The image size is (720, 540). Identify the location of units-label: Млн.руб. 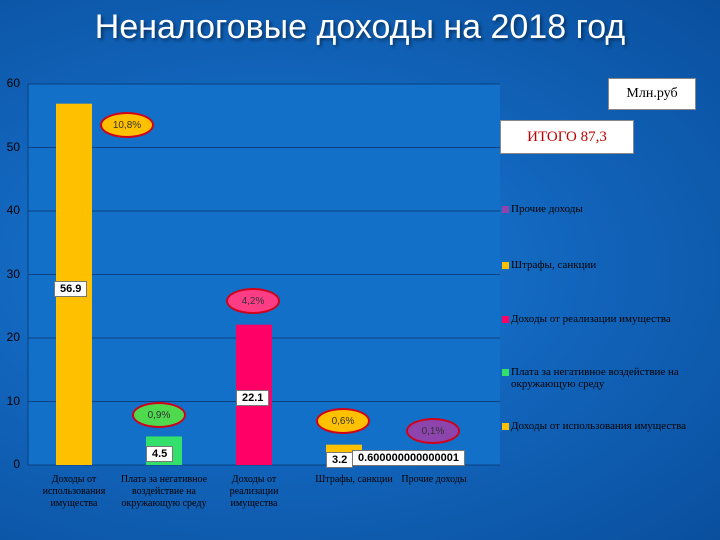
(652, 94).